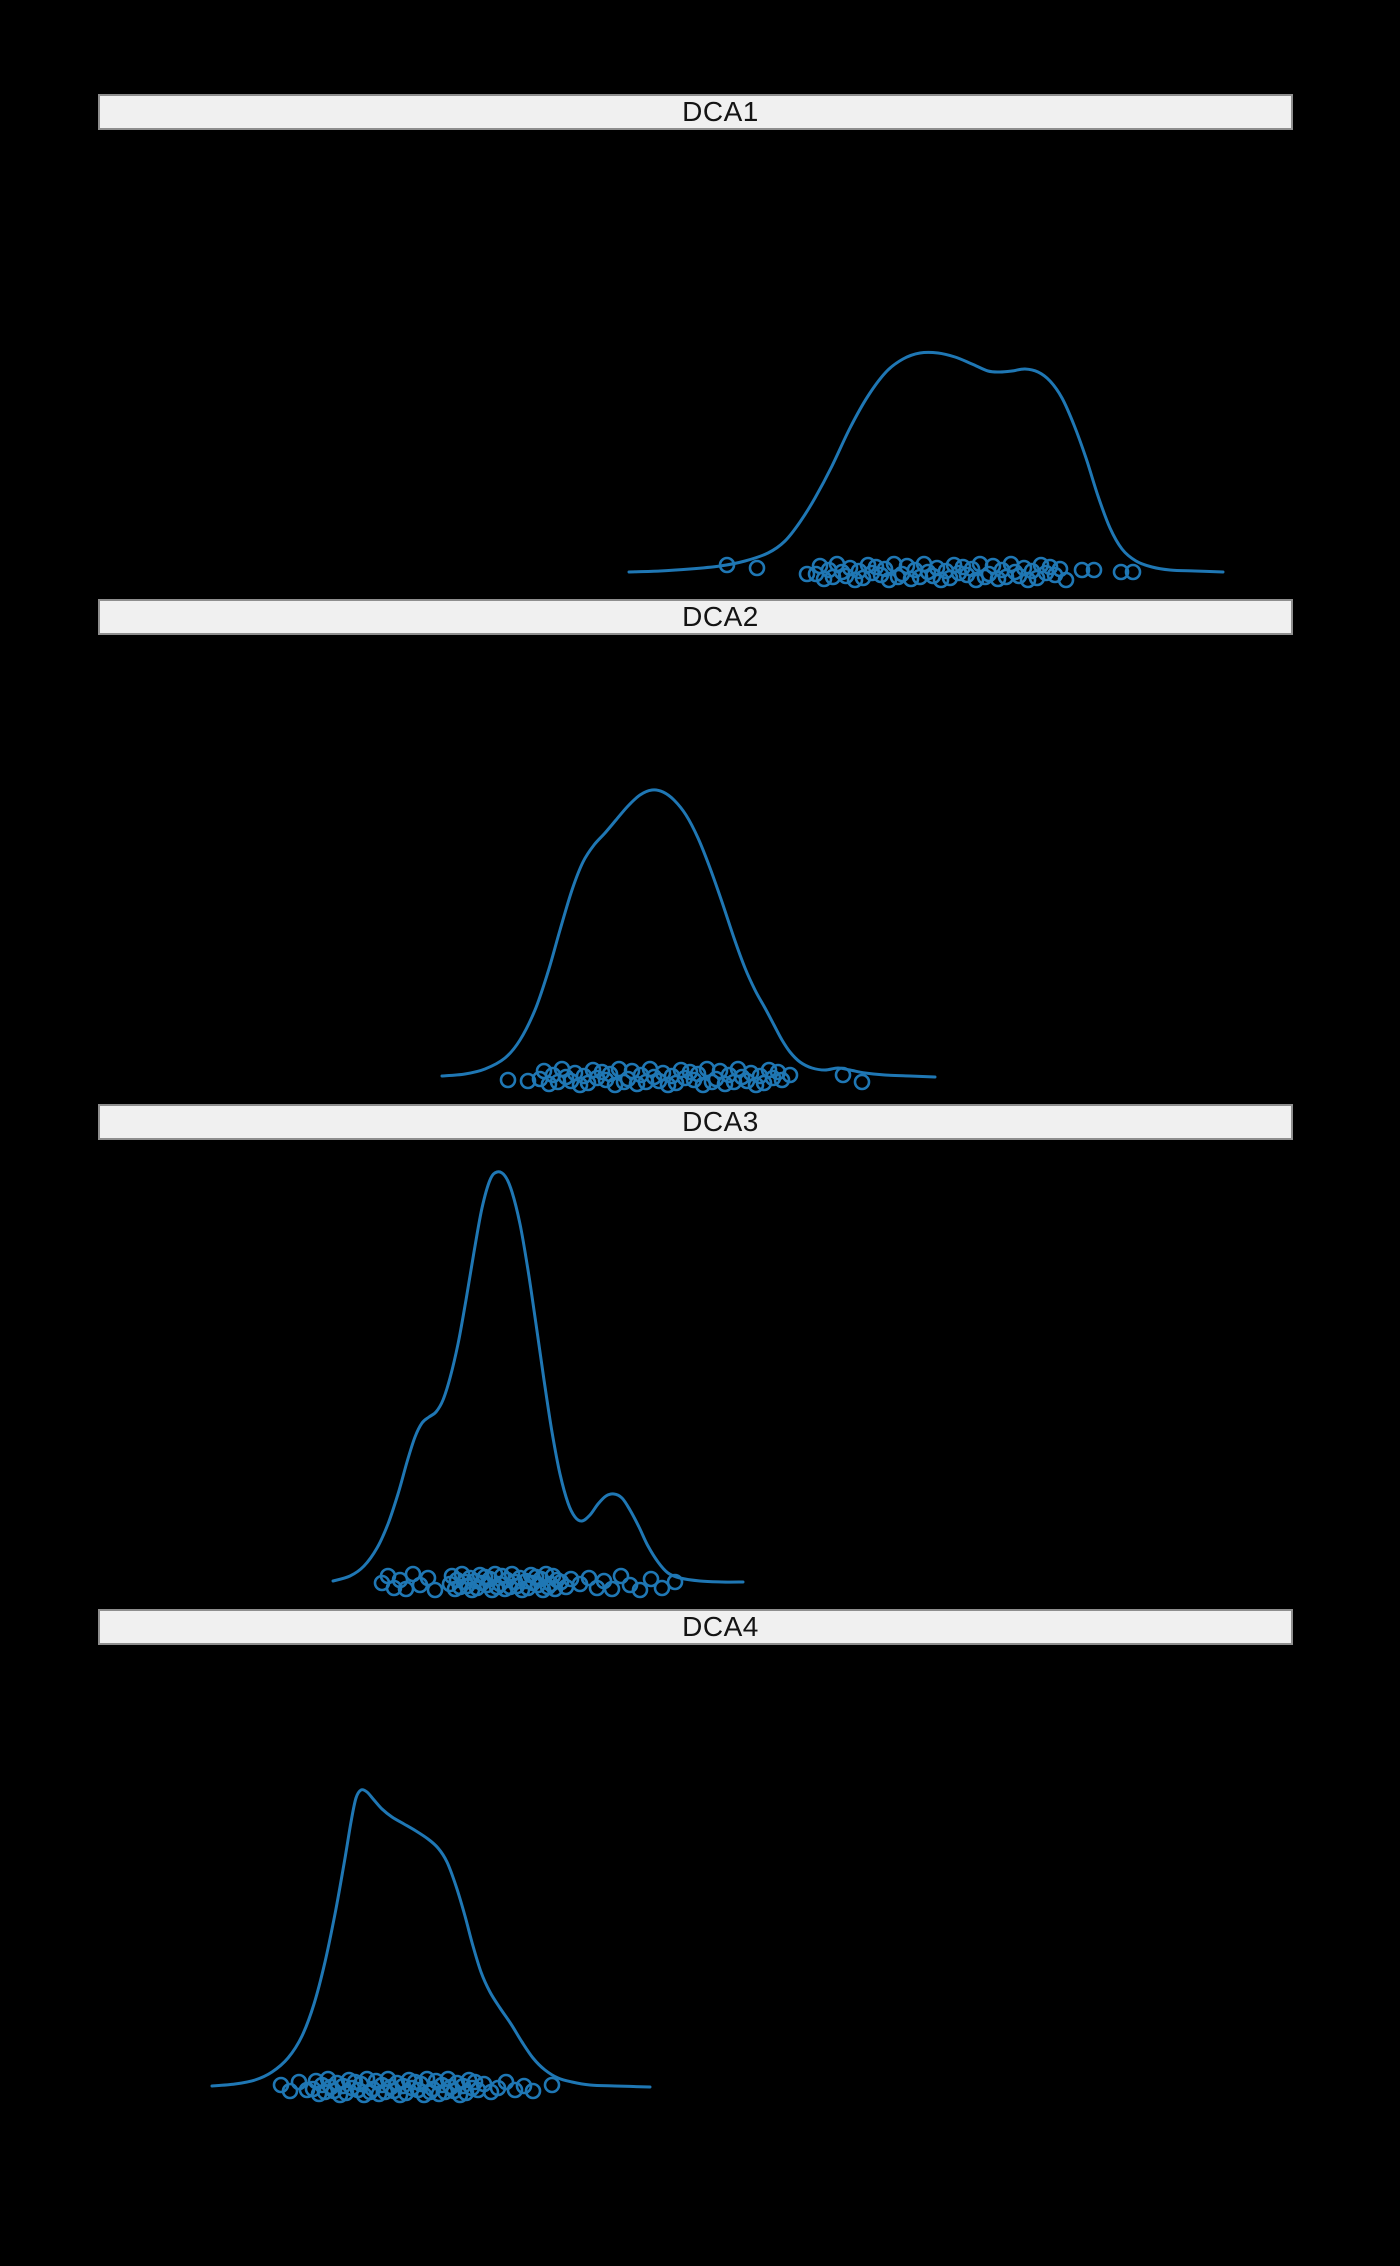  I want to click on facet-panel-dca1, so click(926, 469).